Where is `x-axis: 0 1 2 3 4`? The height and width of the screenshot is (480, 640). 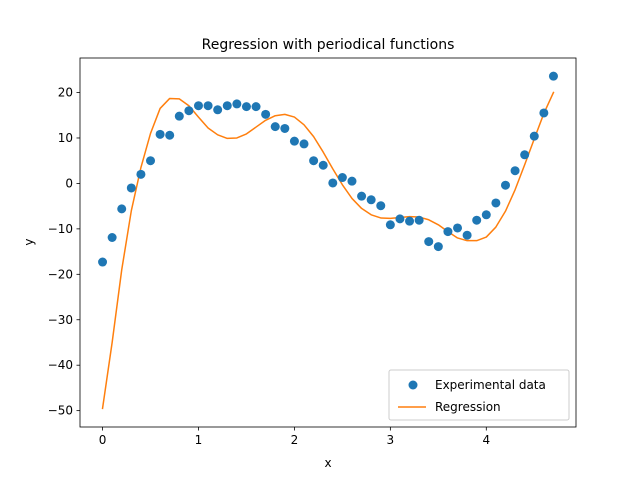
x-axis: 0 1 2 3 4 is located at coordinates (294, 437).